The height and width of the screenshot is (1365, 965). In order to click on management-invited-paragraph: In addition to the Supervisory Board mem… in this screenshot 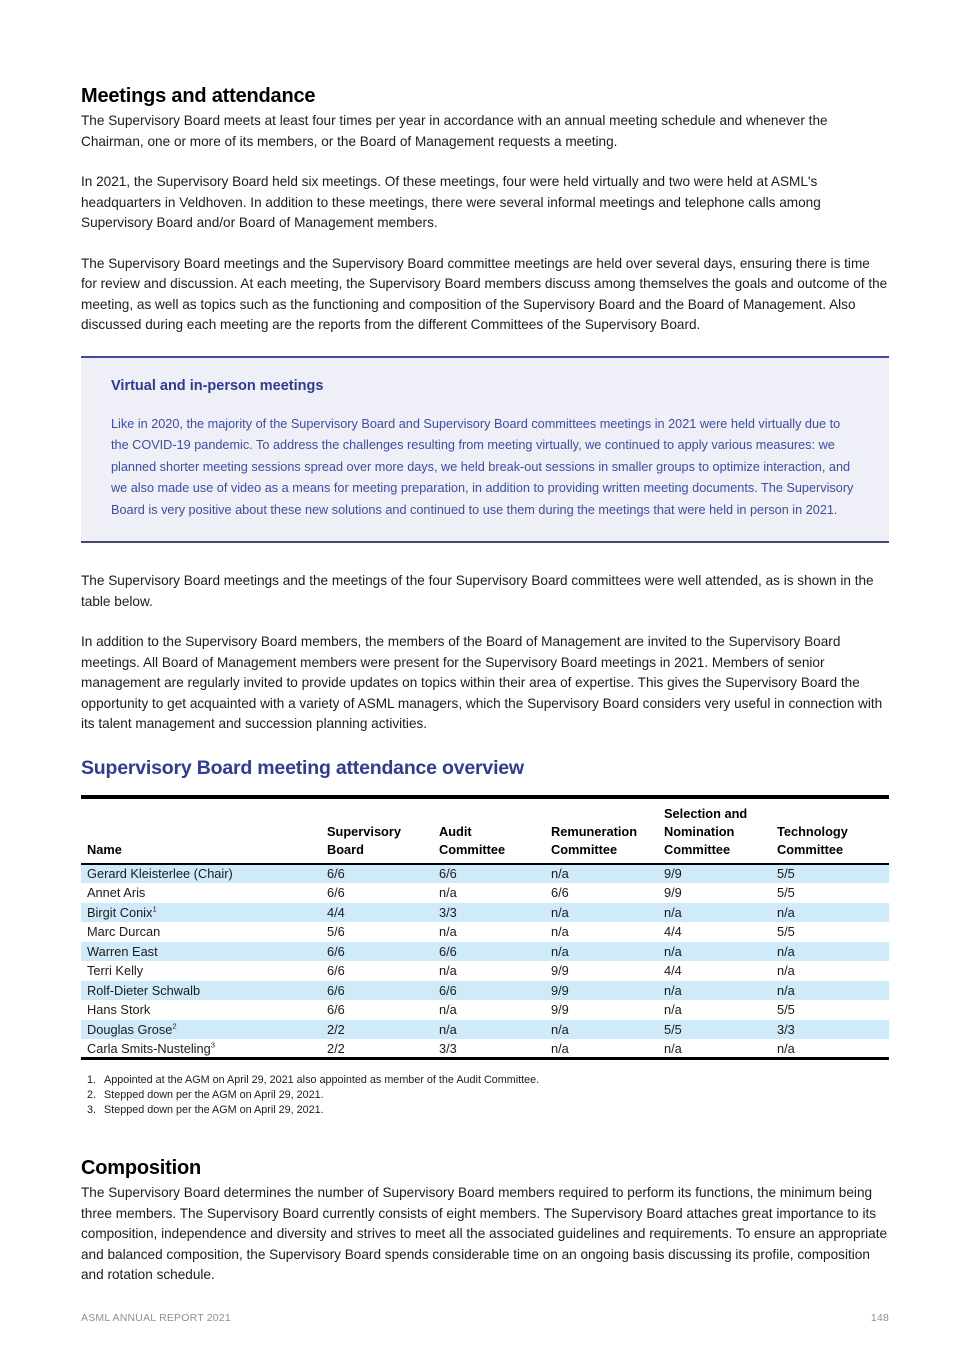, I will do `click(482, 682)`.